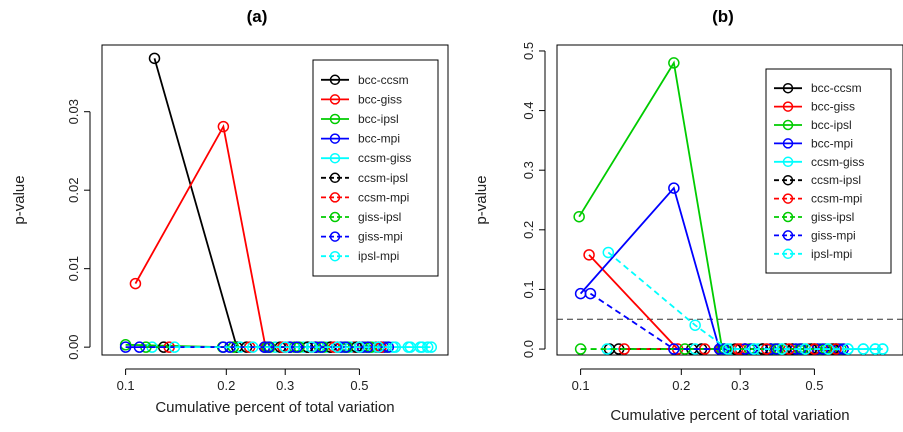 The width and height of the screenshot is (903, 432). What do you see at coordinates (723, 16) in the screenshot?
I see `panel-title: (b)` at bounding box center [723, 16].